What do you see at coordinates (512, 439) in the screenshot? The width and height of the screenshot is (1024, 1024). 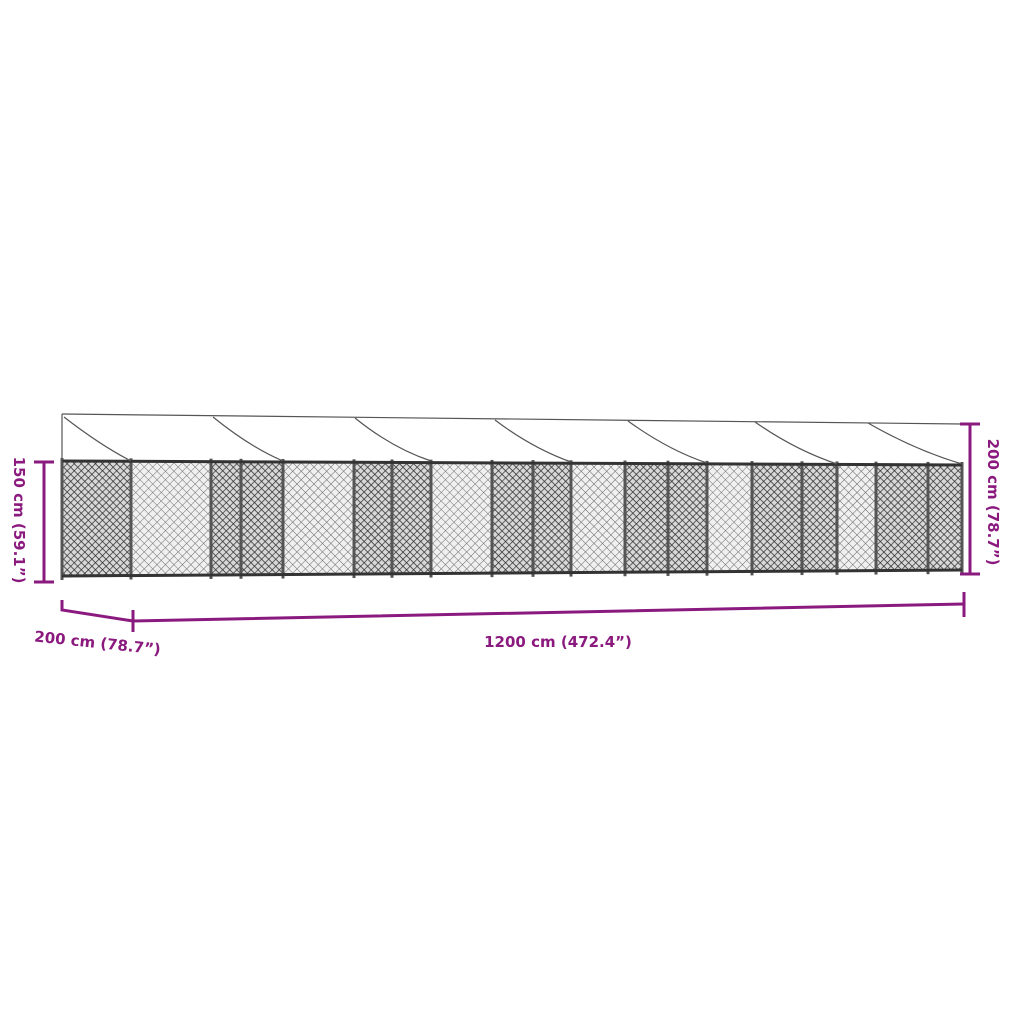 I see `roof-frame` at bounding box center [512, 439].